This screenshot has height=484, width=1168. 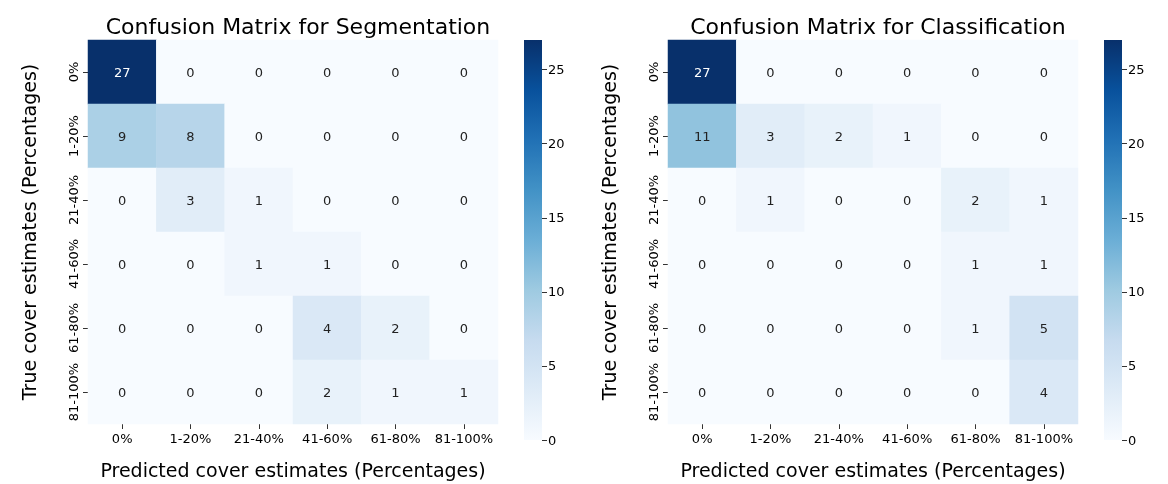 What do you see at coordinates (556, 218) in the screenshot?
I see `color-bar-label: 15` at bounding box center [556, 218].